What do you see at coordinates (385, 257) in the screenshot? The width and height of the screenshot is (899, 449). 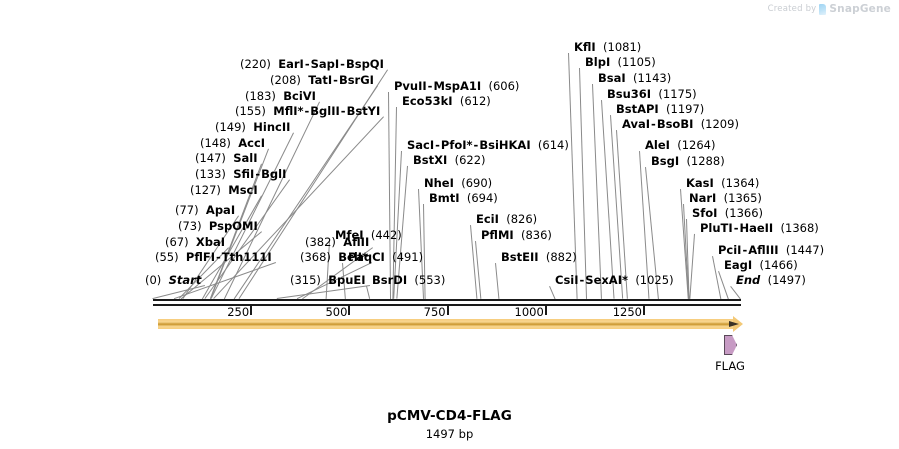 I see `enzyme-label: PaqCI (491)` at bounding box center [385, 257].